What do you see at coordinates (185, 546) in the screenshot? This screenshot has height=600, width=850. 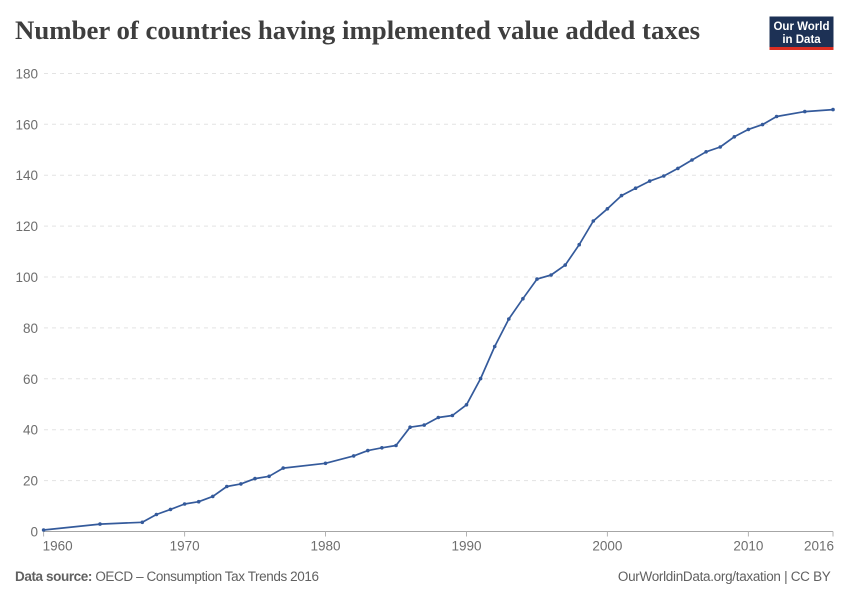 I see `svg-text: 1970` at bounding box center [185, 546].